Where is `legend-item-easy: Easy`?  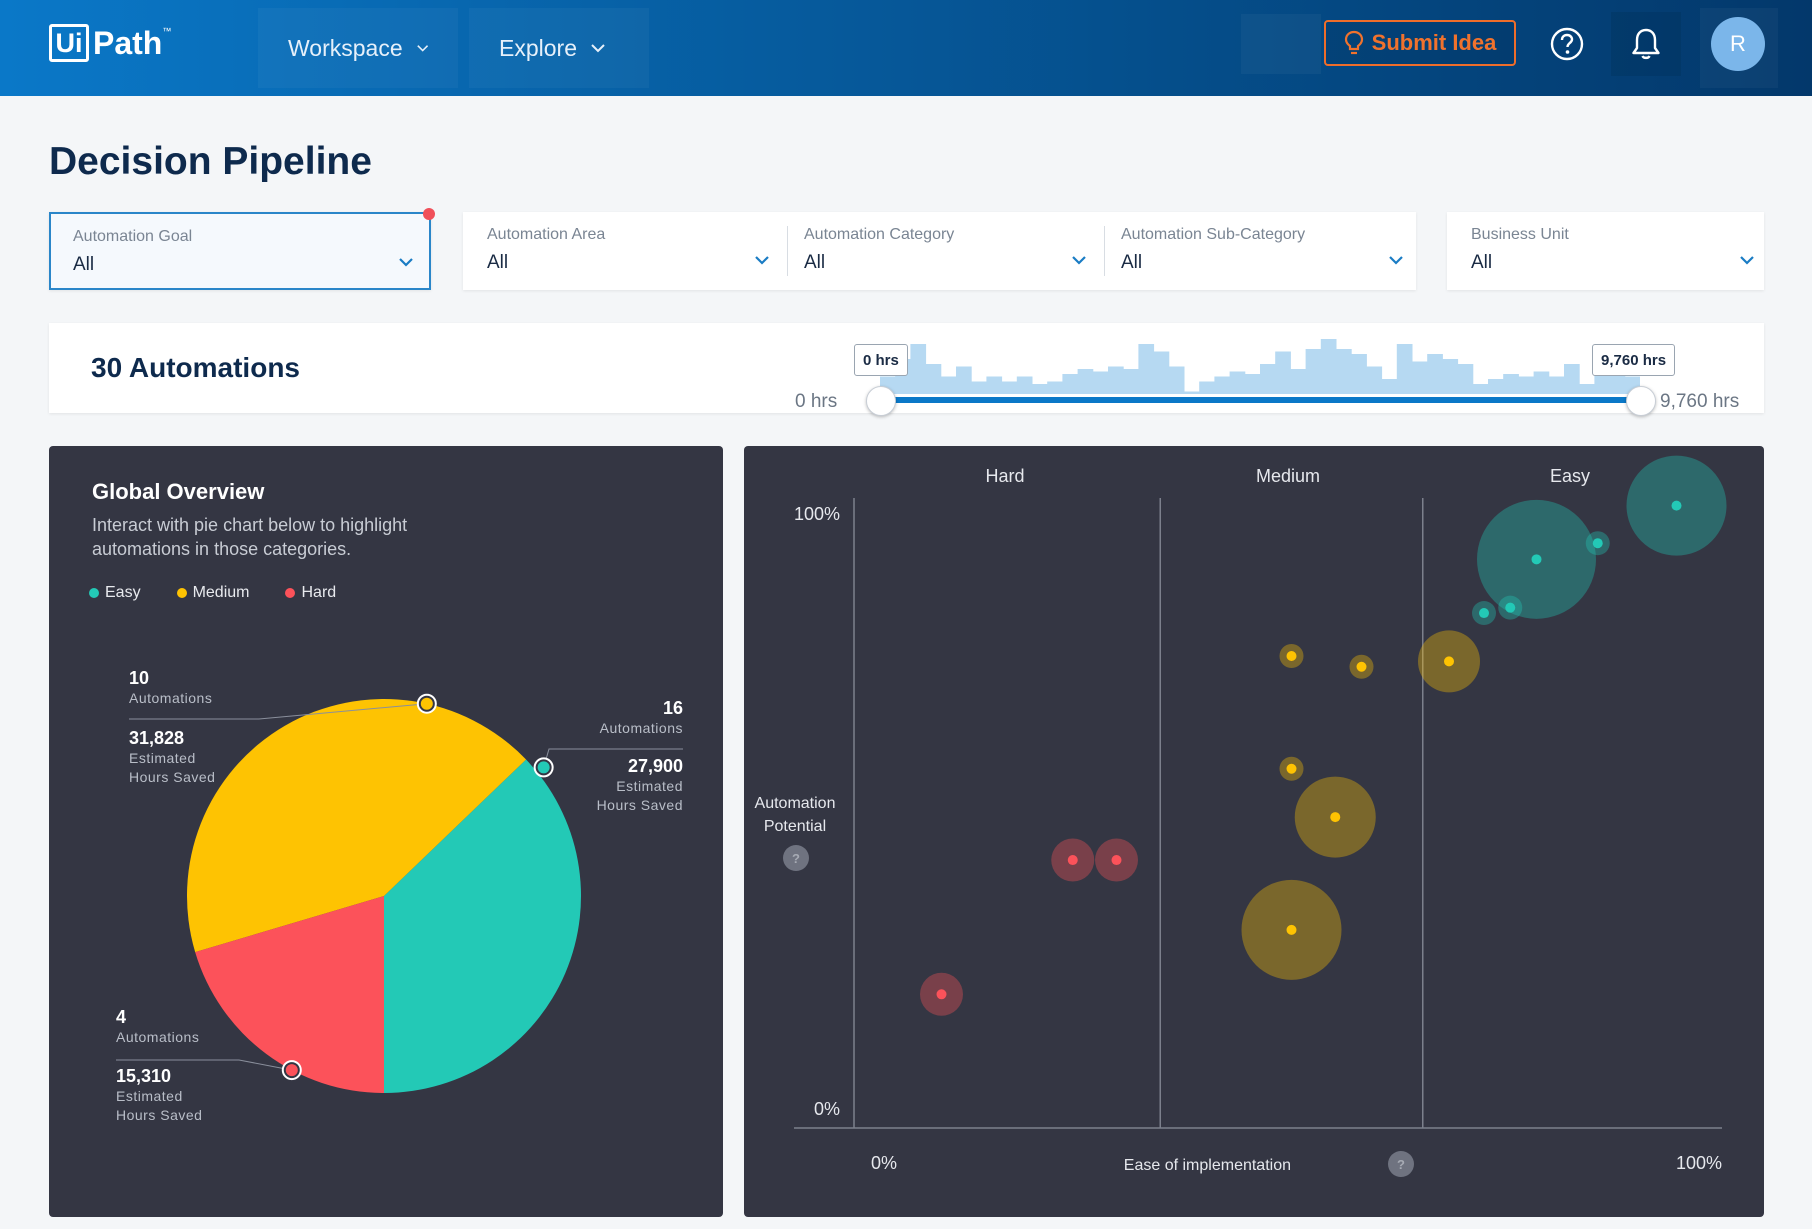 legend-item-easy: Easy is located at coordinates (115, 593).